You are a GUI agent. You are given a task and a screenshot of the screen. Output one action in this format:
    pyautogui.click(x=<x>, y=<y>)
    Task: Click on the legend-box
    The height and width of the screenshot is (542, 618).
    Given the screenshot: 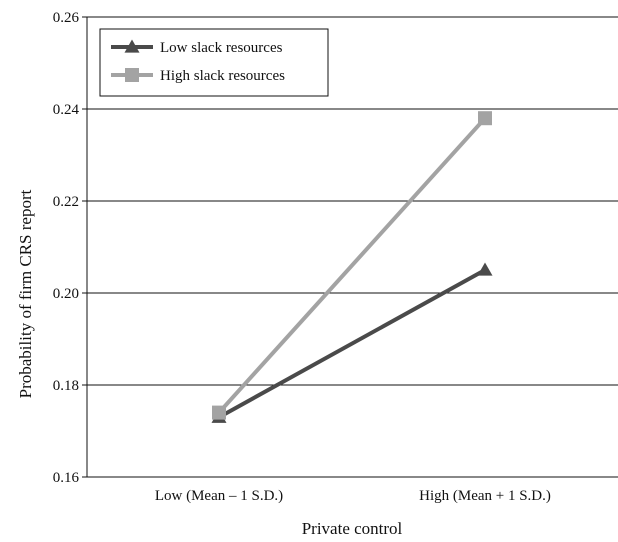 What is the action you would take?
    pyautogui.click(x=214, y=62)
    